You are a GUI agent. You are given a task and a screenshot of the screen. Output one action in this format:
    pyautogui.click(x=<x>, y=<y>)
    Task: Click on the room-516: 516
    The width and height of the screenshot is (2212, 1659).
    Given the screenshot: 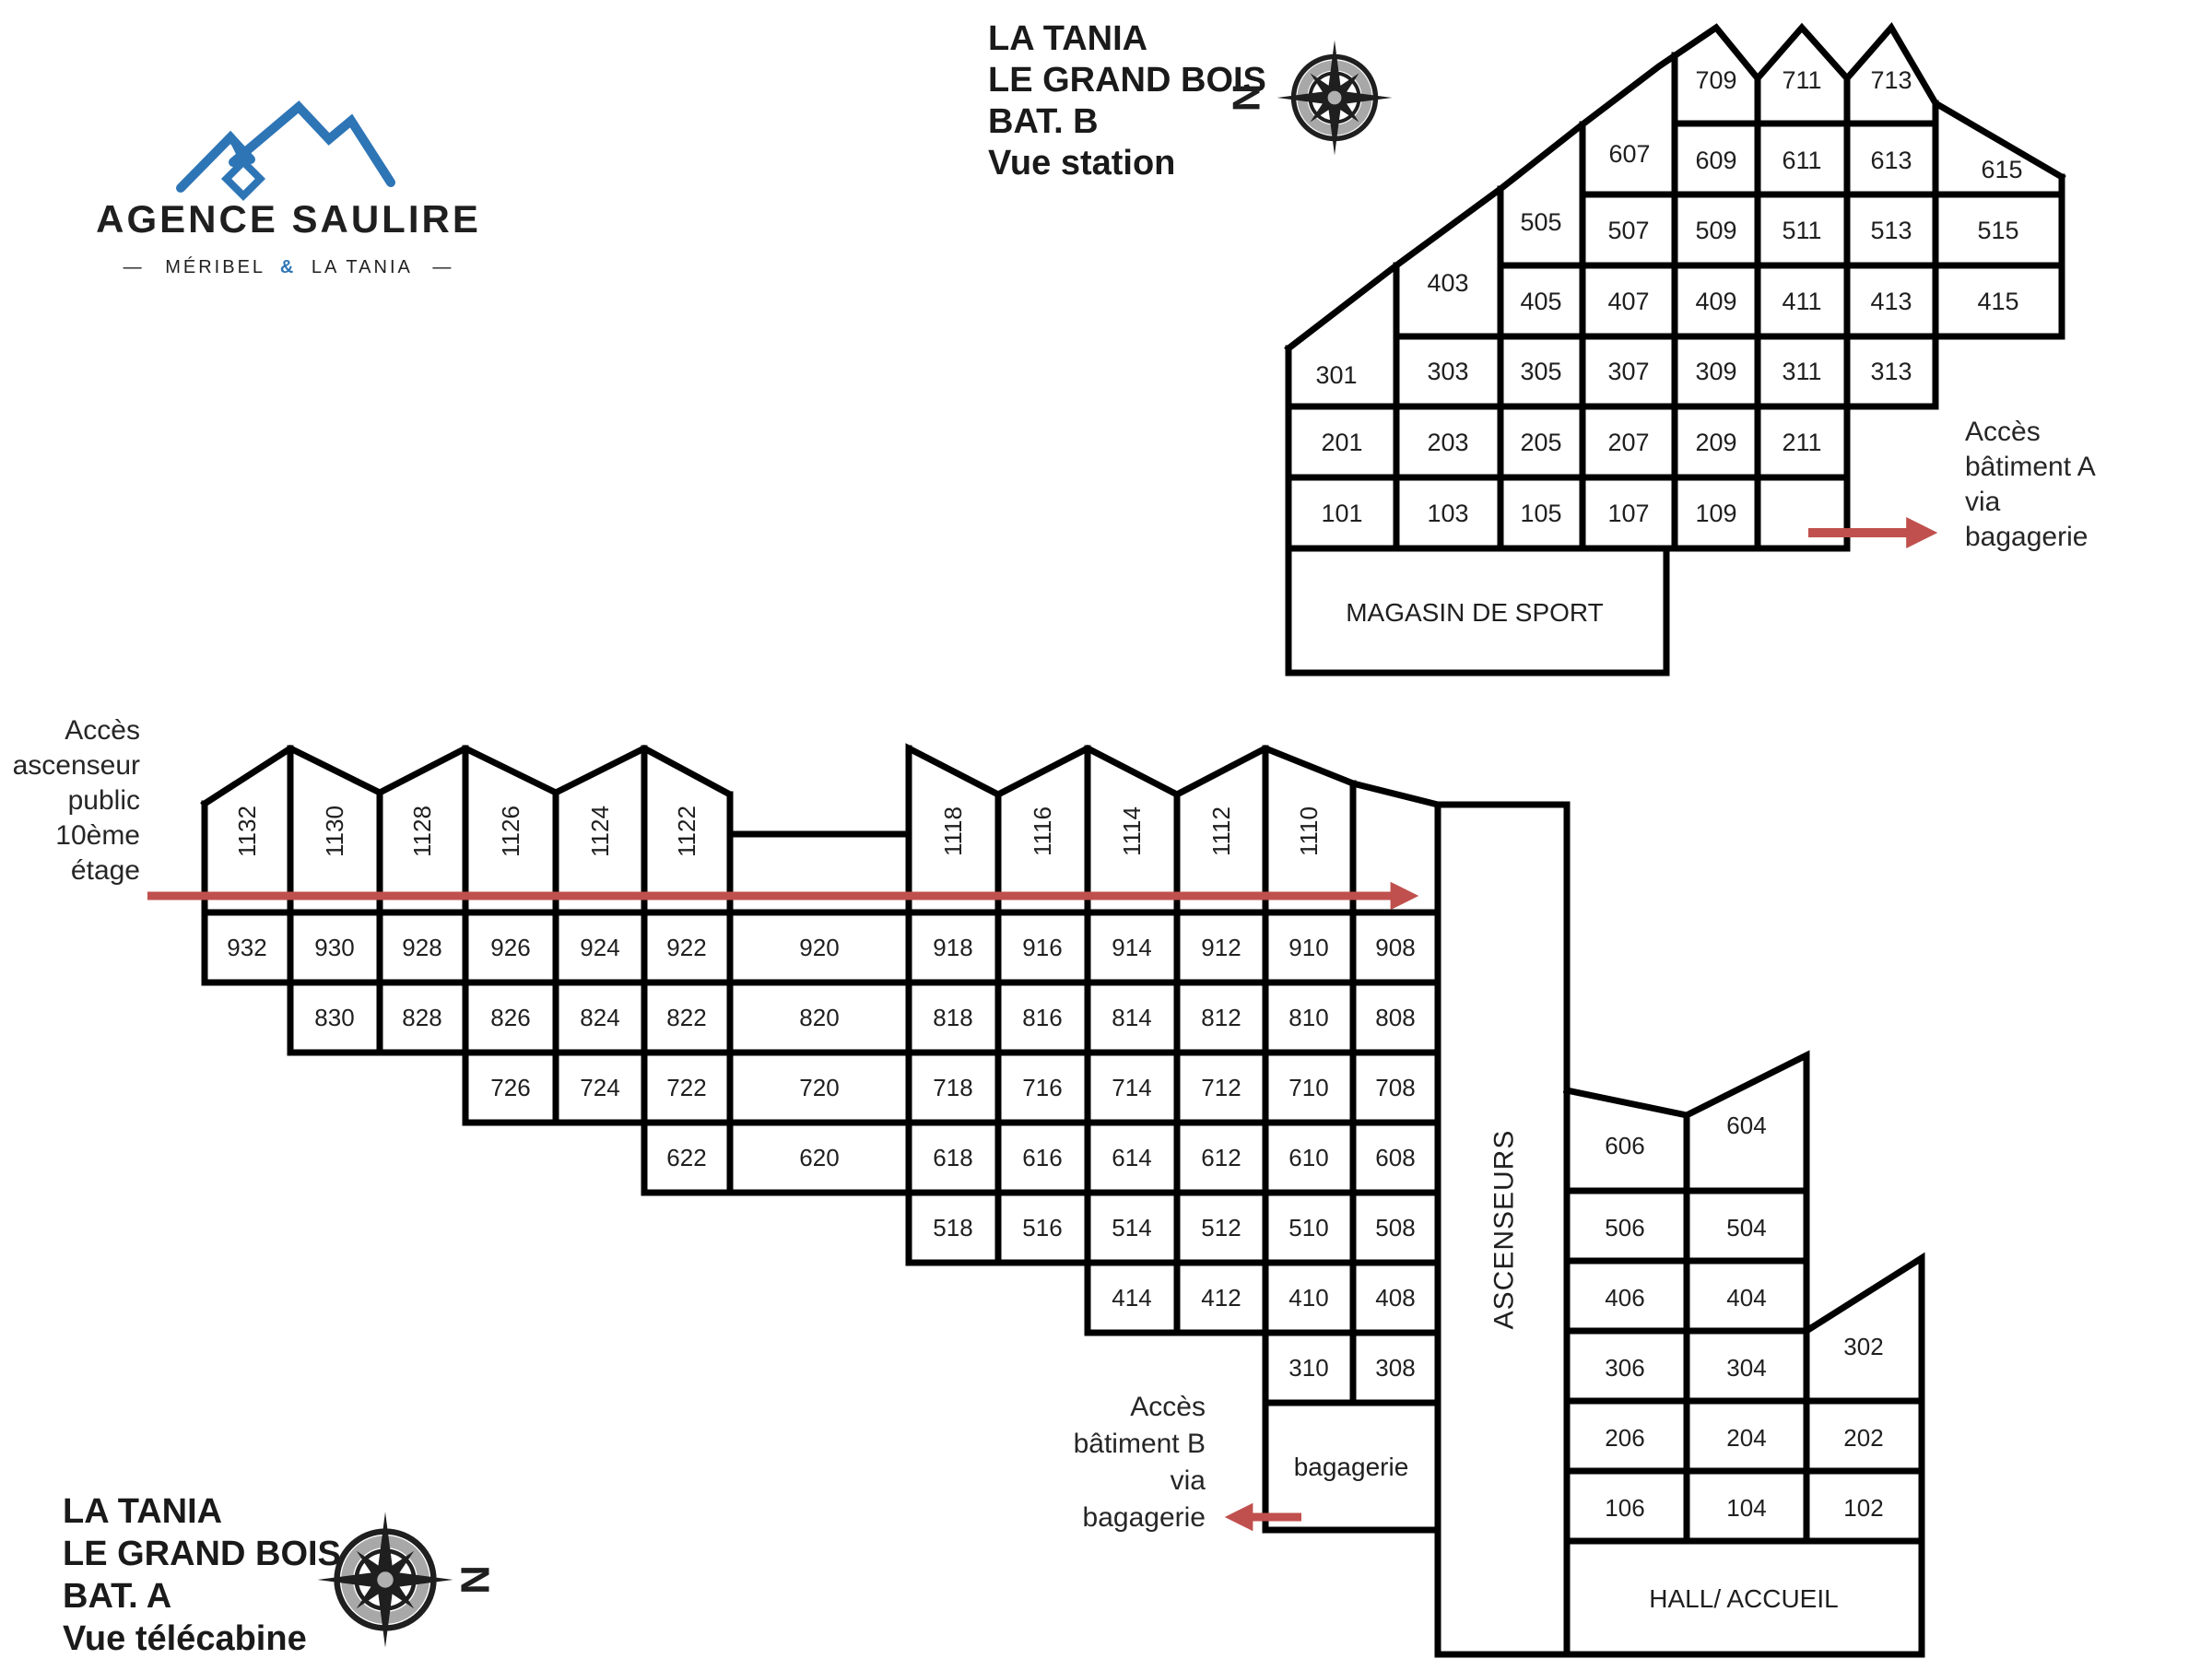 What is the action you would take?
    pyautogui.click(x=1042, y=1227)
    